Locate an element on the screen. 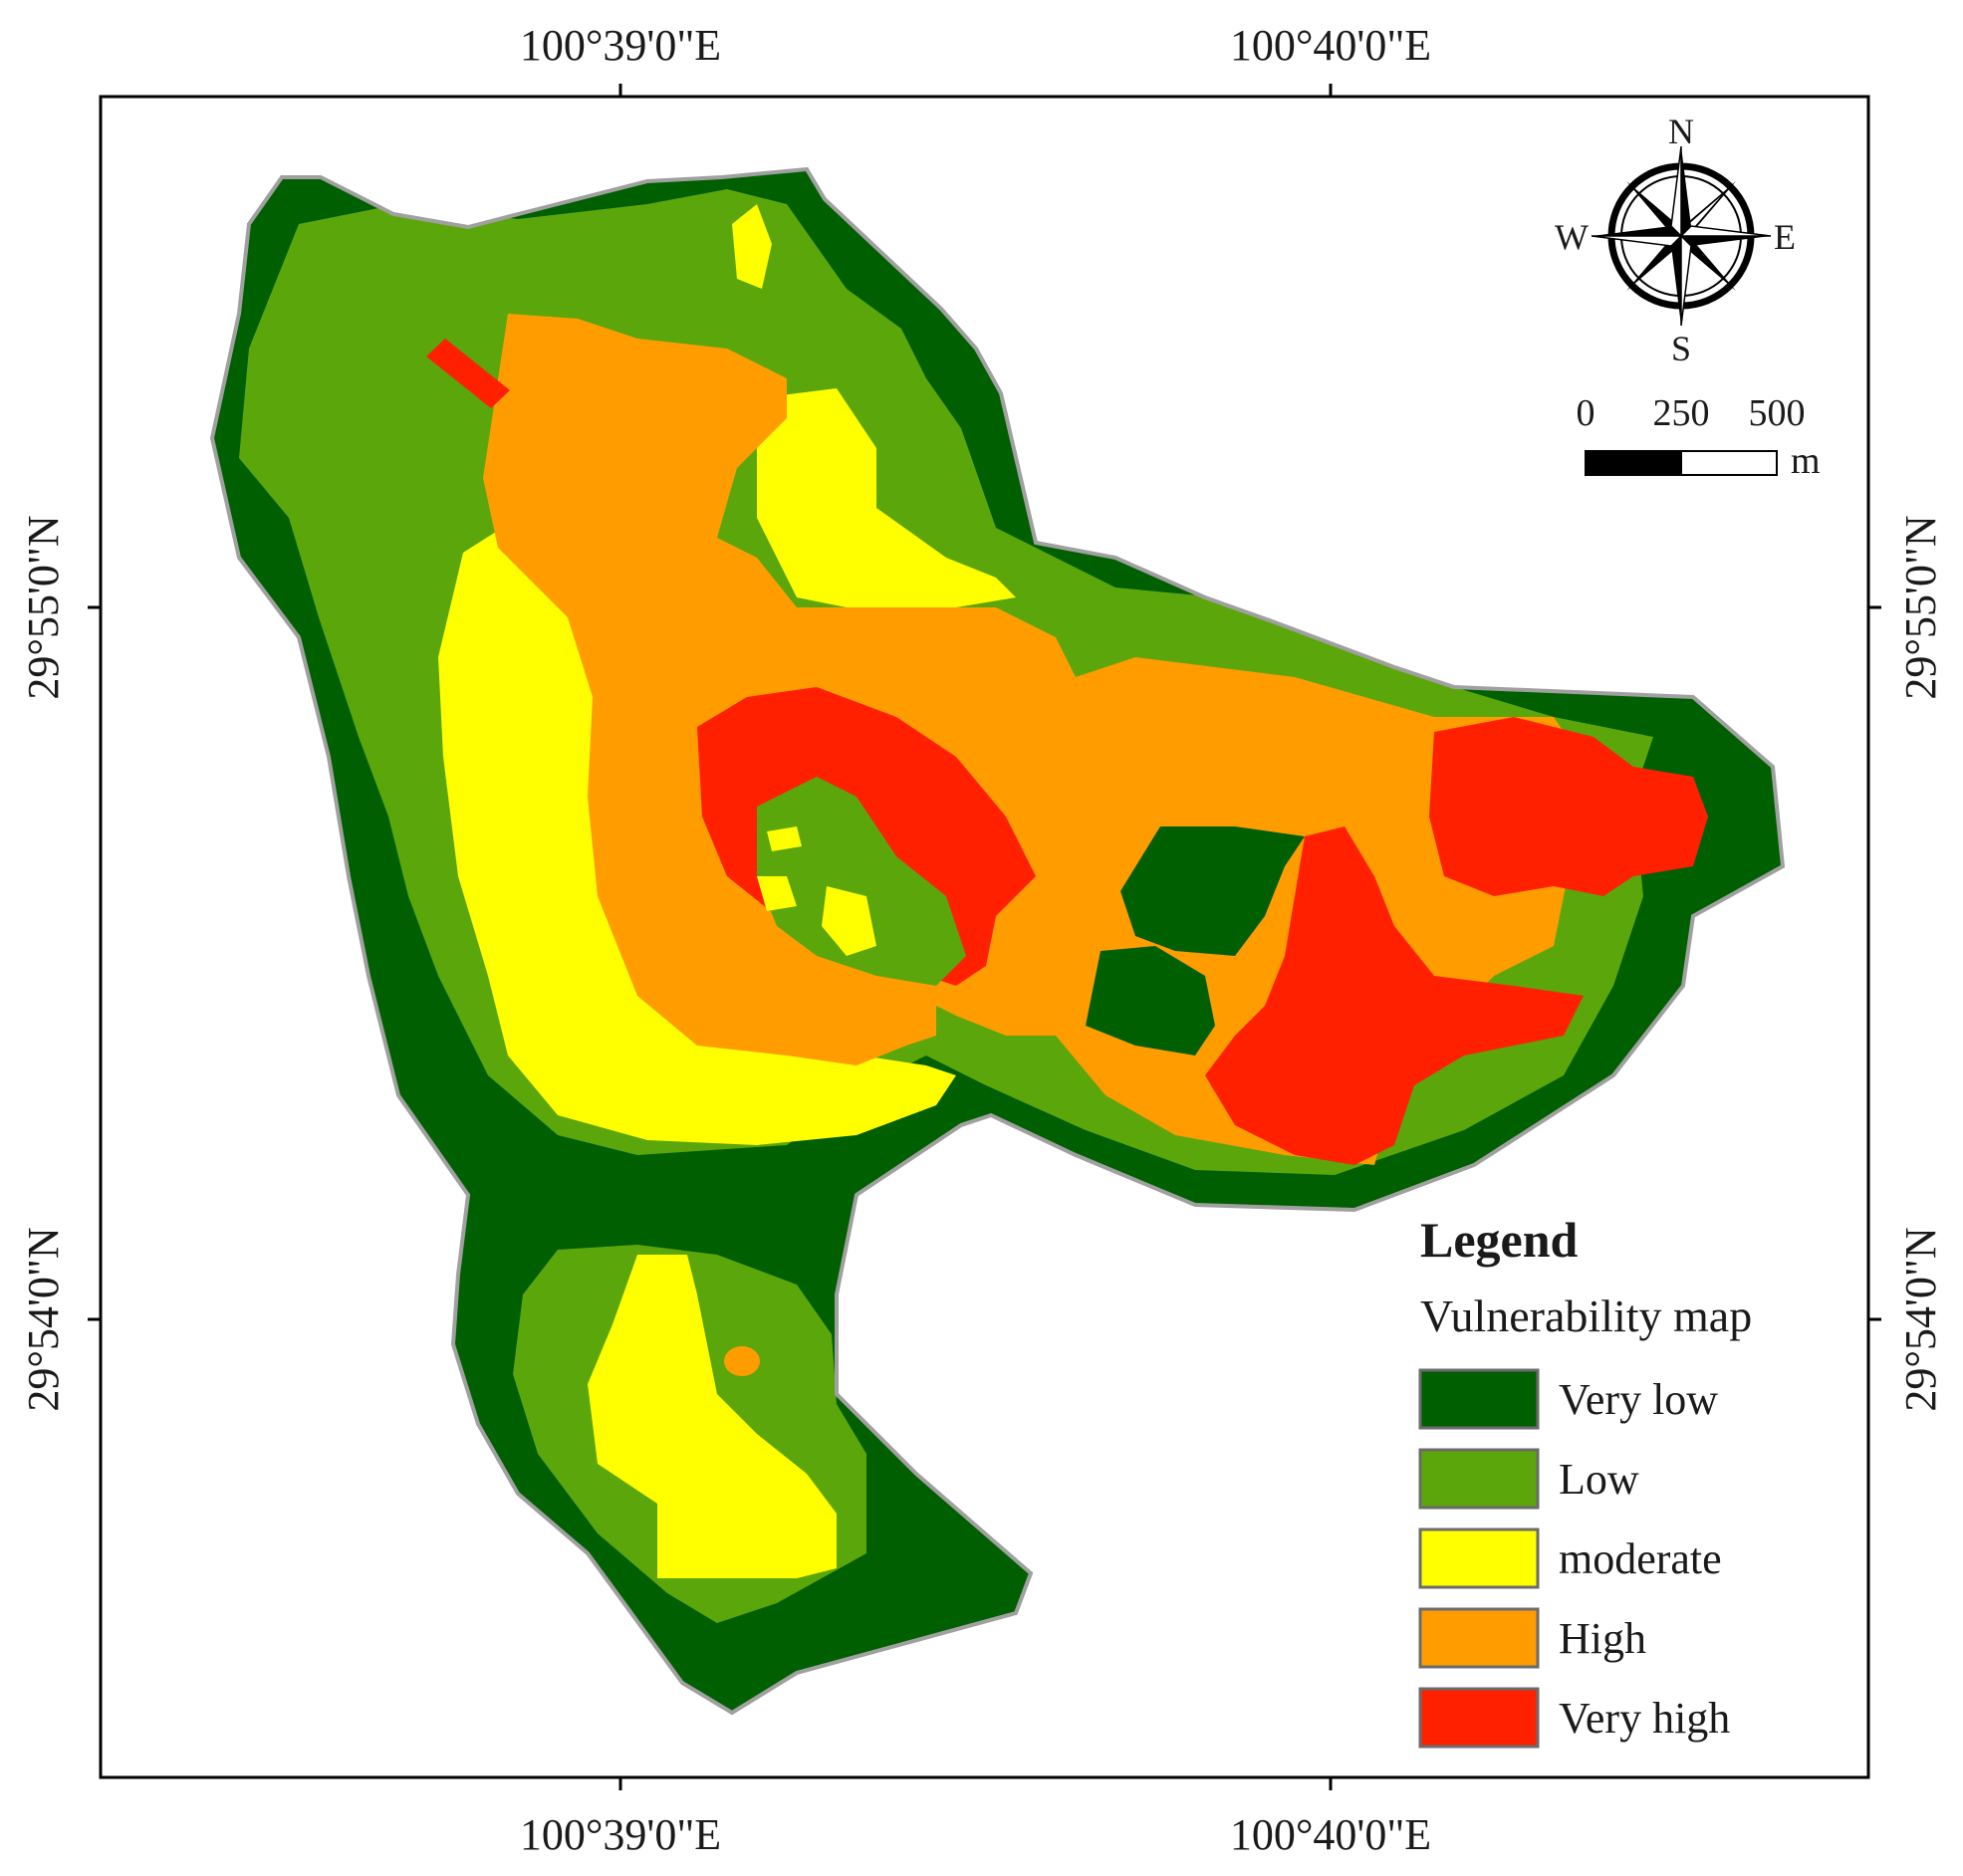  legend-swatch-moderate is located at coordinates (1479, 1558).